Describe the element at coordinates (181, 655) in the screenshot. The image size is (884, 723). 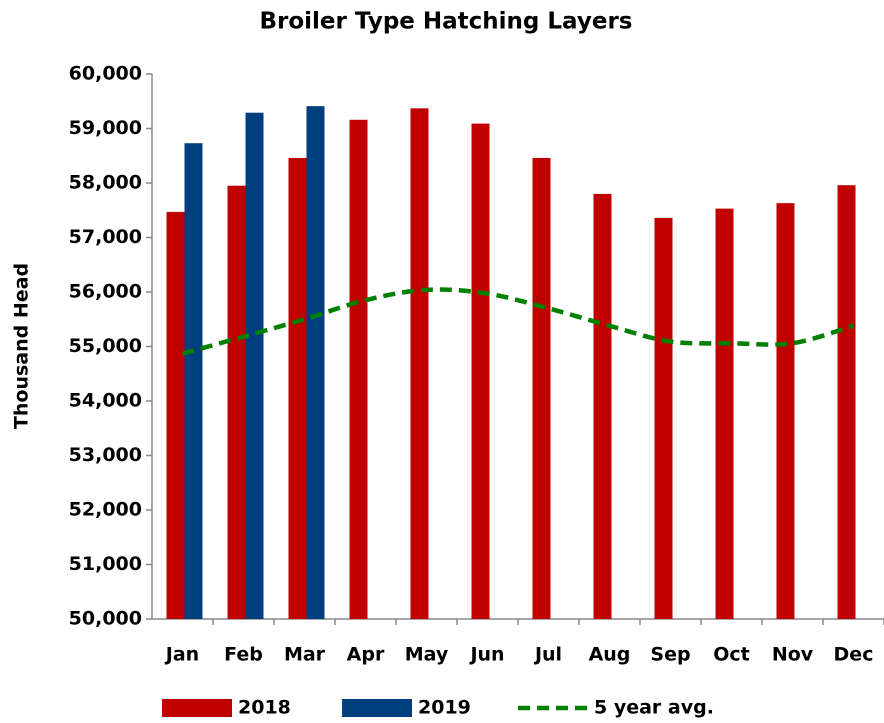
I see `x-tick-label: Jan` at that location.